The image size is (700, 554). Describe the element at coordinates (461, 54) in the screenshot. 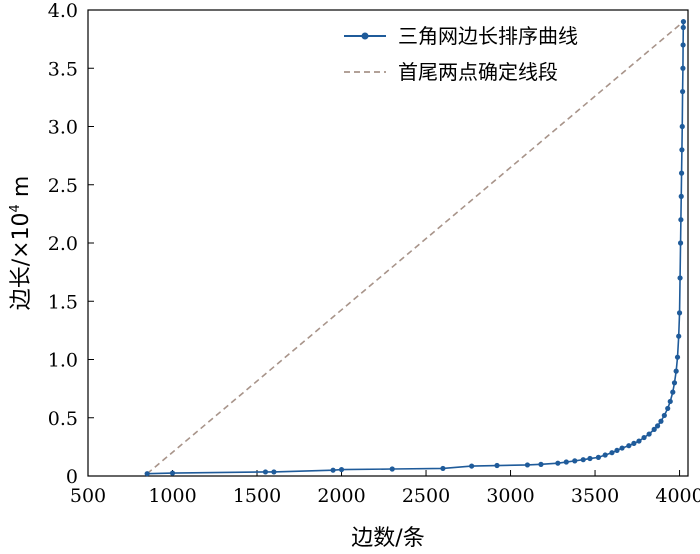

I see `legend: 三角网边长排序曲线 首尾两点确定线段` at that location.